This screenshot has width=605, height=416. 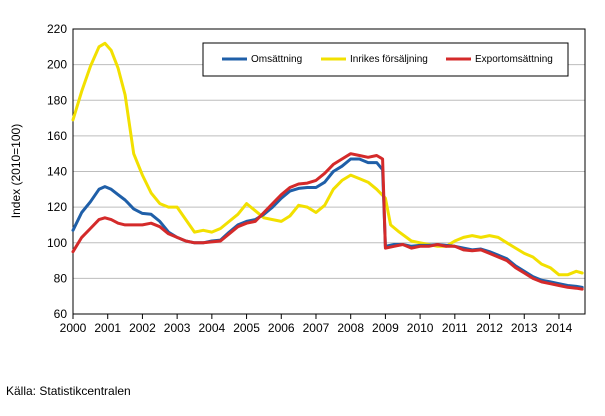 What do you see at coordinates (559, 328) in the screenshot?
I see `x-tick-label: 2014` at bounding box center [559, 328].